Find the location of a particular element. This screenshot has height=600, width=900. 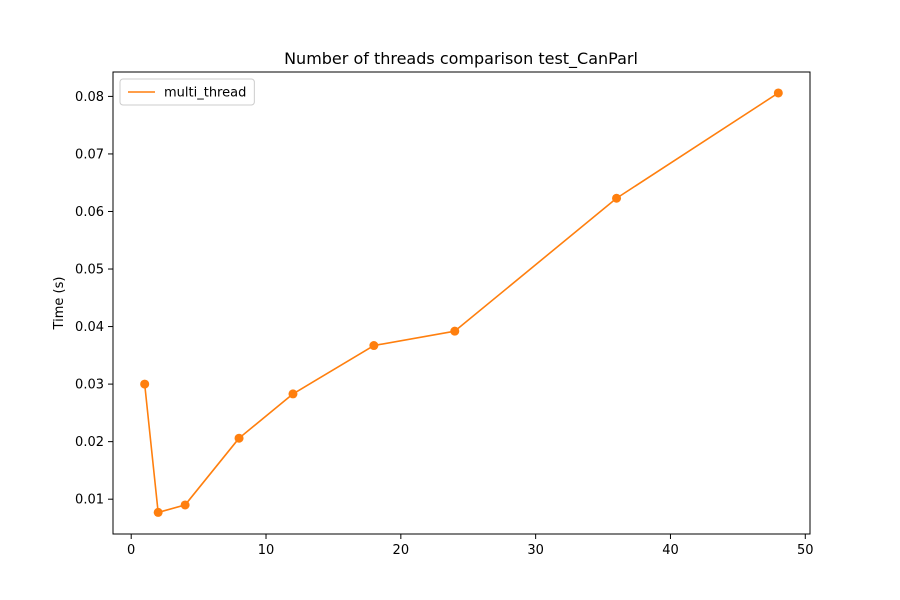

y-tick-label: 0.05 is located at coordinates (89, 270).